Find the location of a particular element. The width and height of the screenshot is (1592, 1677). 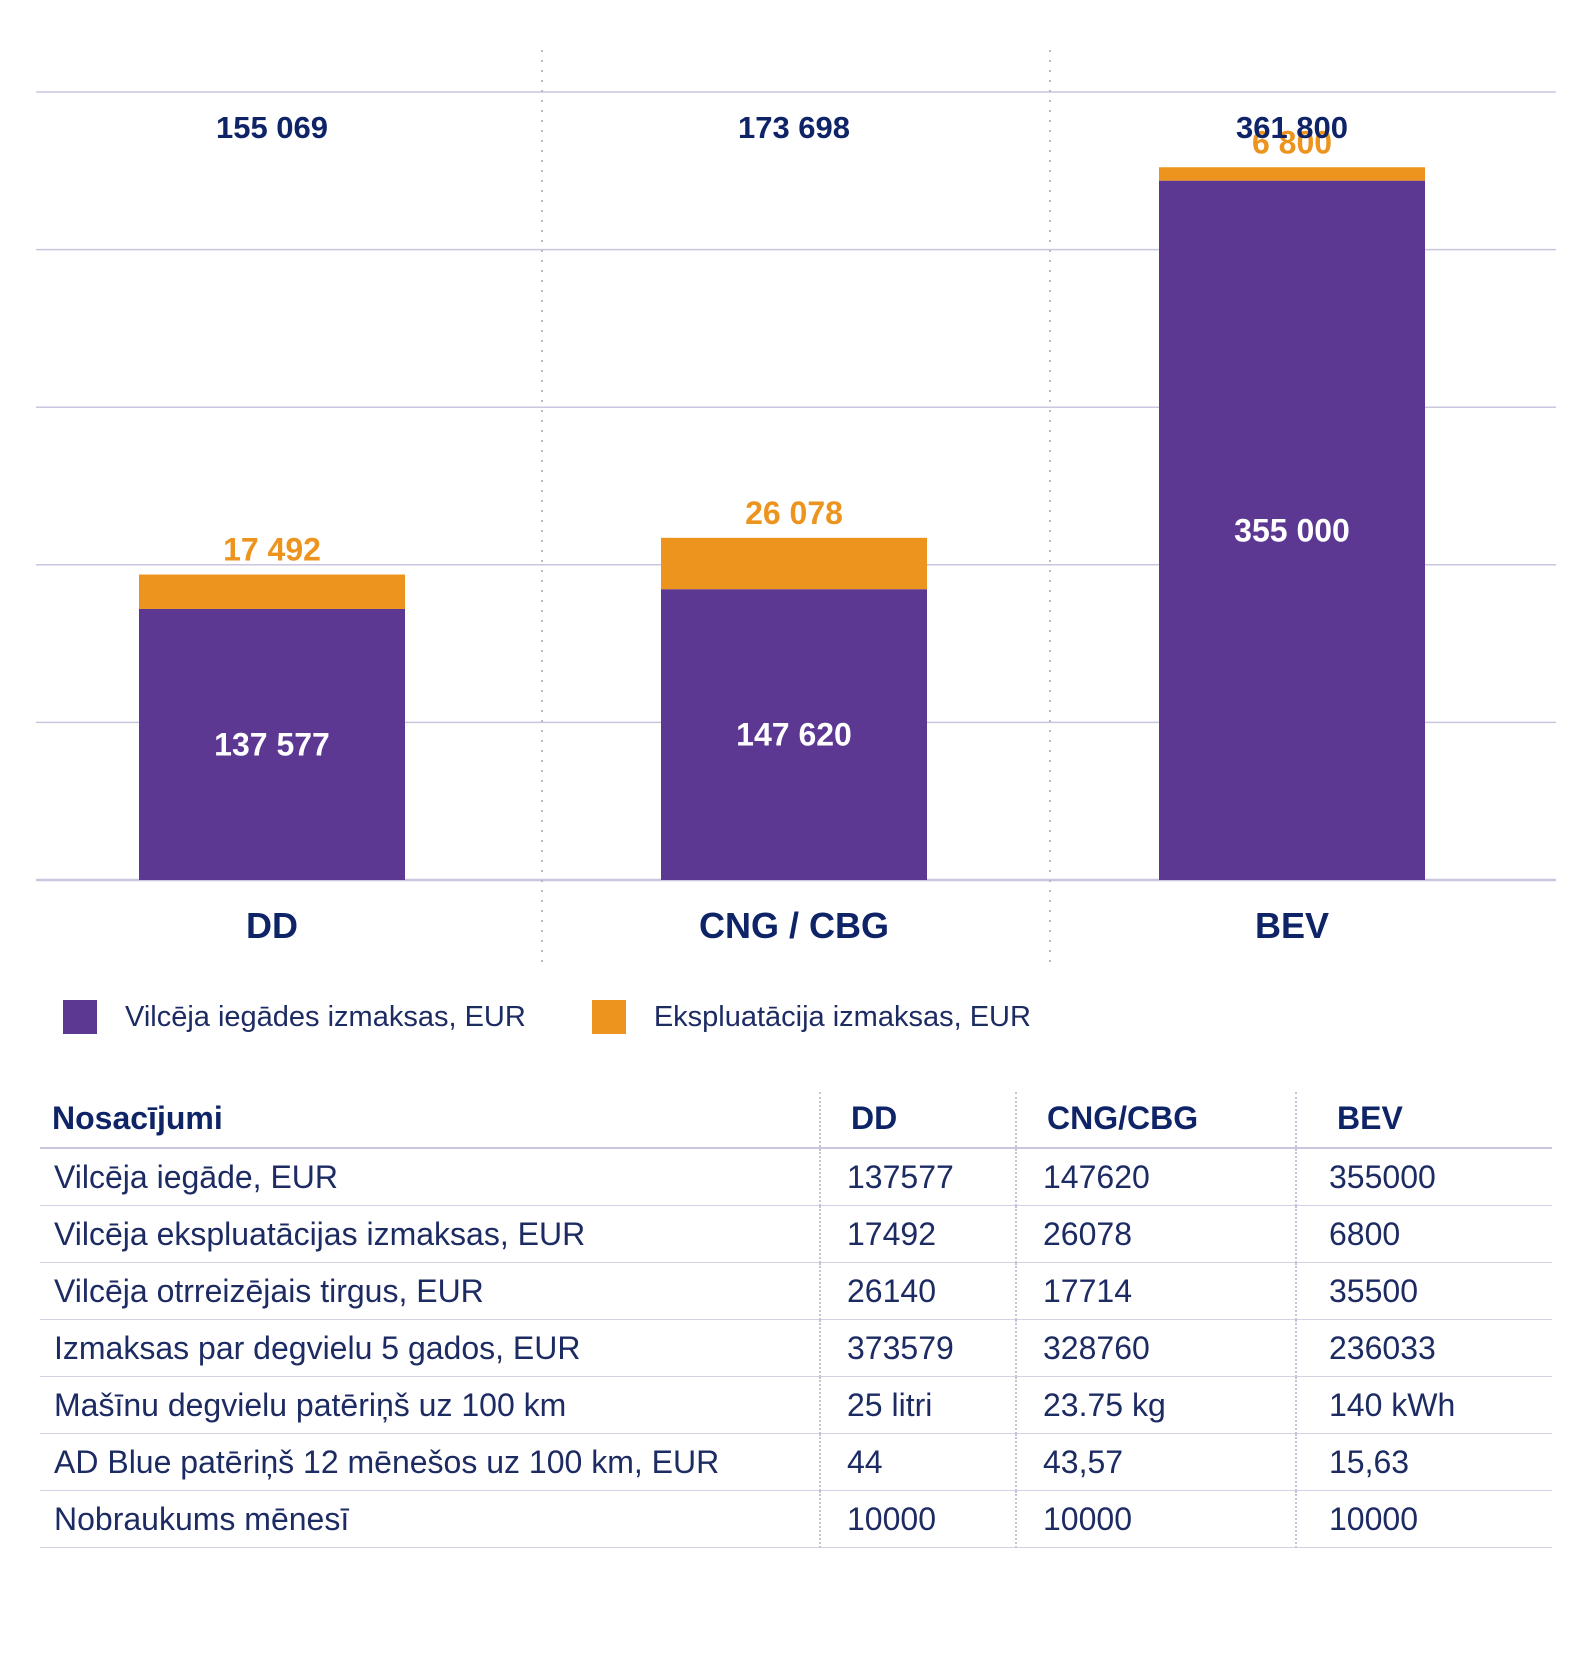

table-row: Nobraukums mēnesī 10000 10000 10000 is located at coordinates (796, 1519).